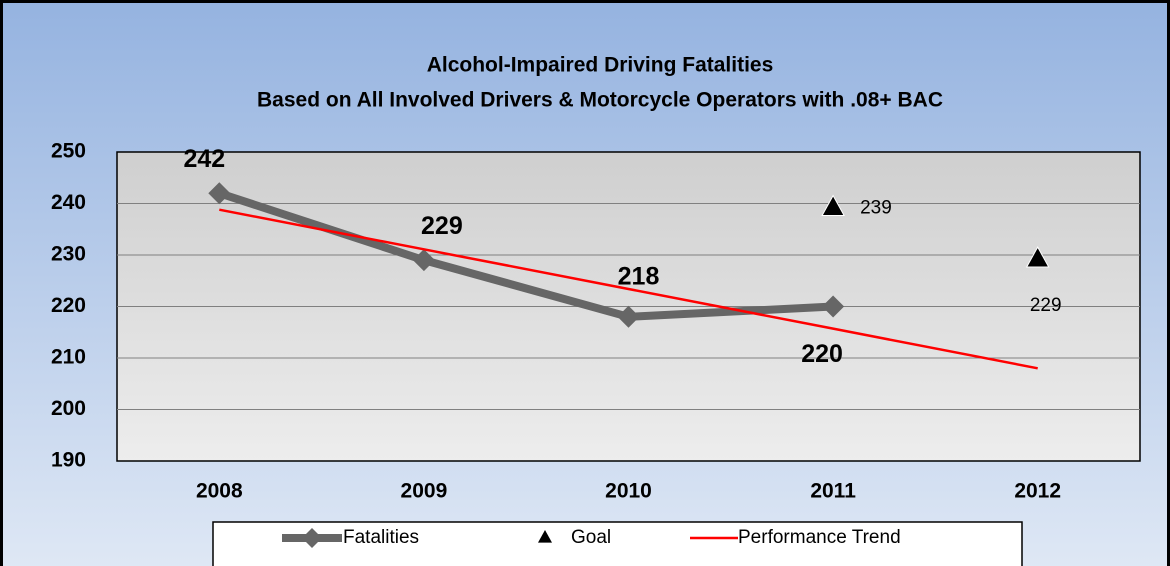 This screenshot has width=1170, height=566. I want to click on data-label: 239, so click(876, 208).